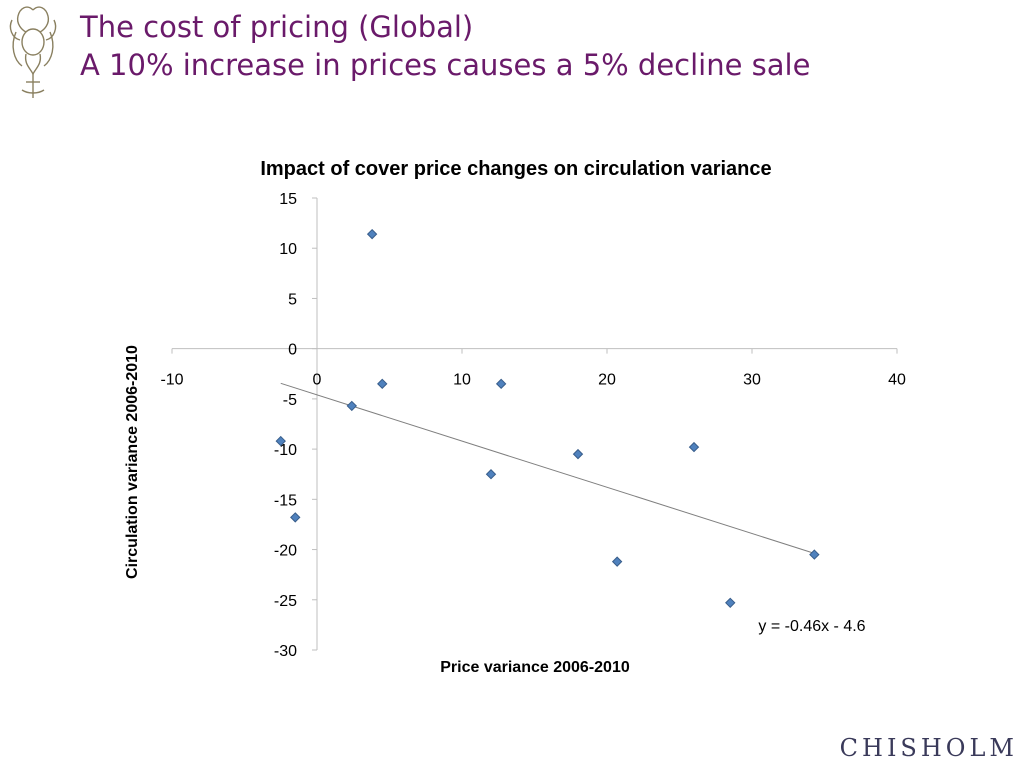 Image resolution: width=1024 pixels, height=768 pixels. What do you see at coordinates (752, 380) in the screenshot?
I see `x-tick-label: 30` at bounding box center [752, 380].